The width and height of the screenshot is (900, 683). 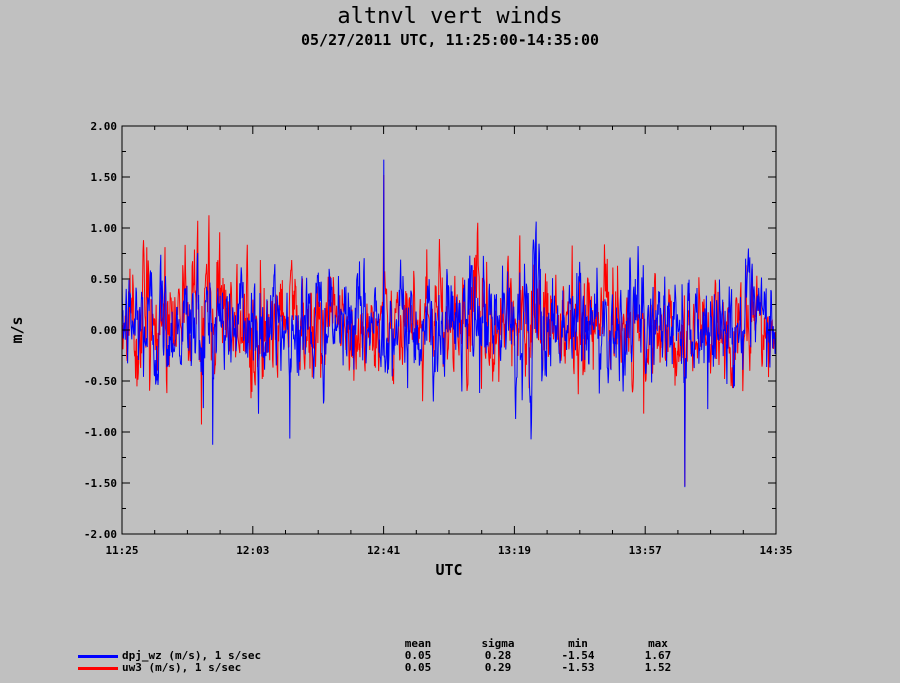 What do you see at coordinates (498, 643) in the screenshot?
I see `stats-header-sigma: sigma` at bounding box center [498, 643].